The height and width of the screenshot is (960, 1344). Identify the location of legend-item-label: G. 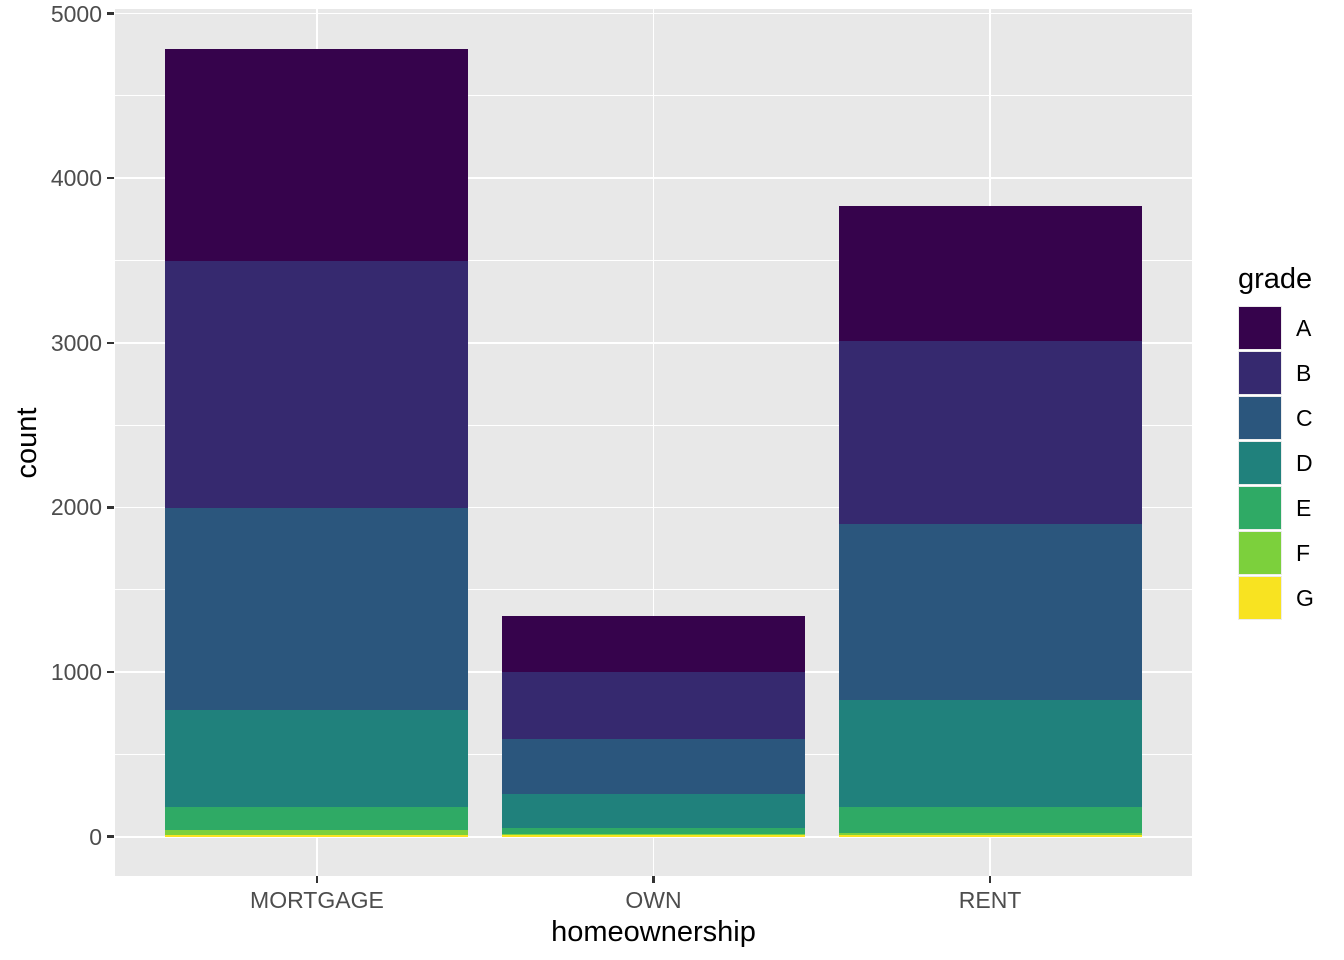
(1305, 598).